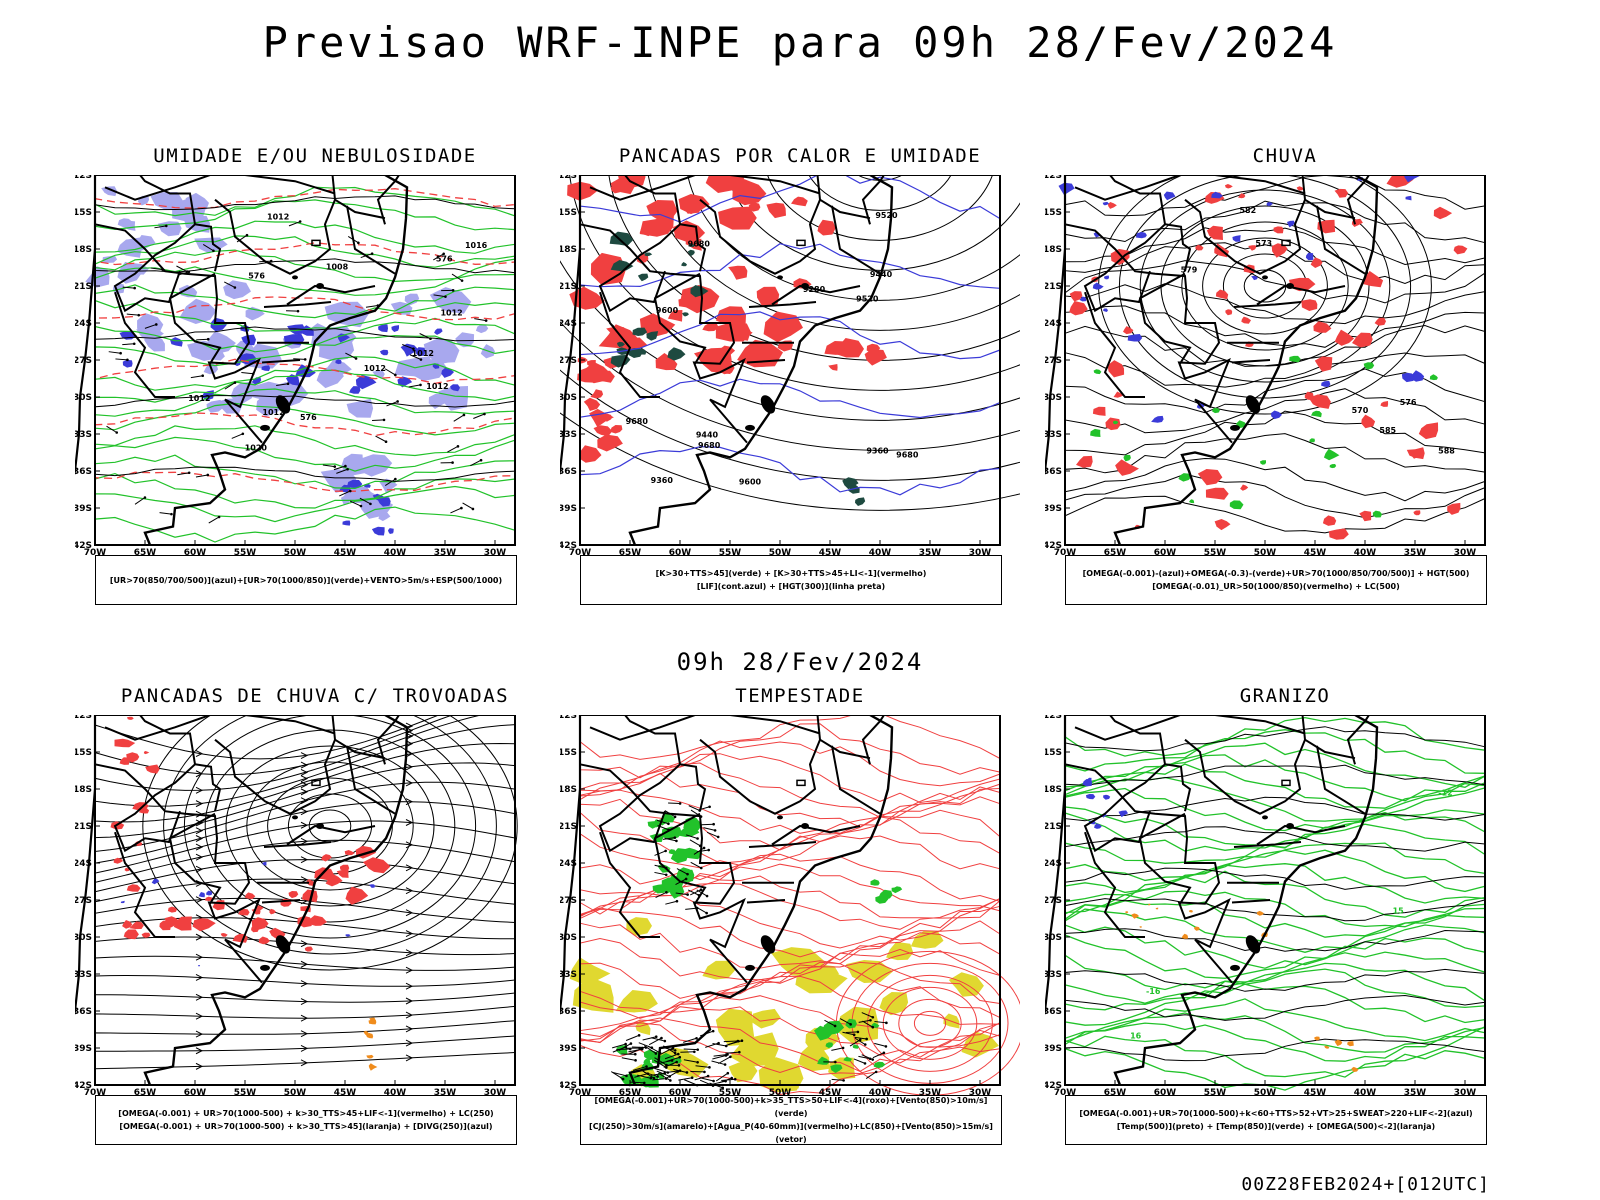 Image resolution: width=1600 pixels, height=1200 pixels. What do you see at coordinates (800, 156) in the screenshot?
I see `panel-title: PANCADAS POR CALOR E UMIDADE` at bounding box center [800, 156].